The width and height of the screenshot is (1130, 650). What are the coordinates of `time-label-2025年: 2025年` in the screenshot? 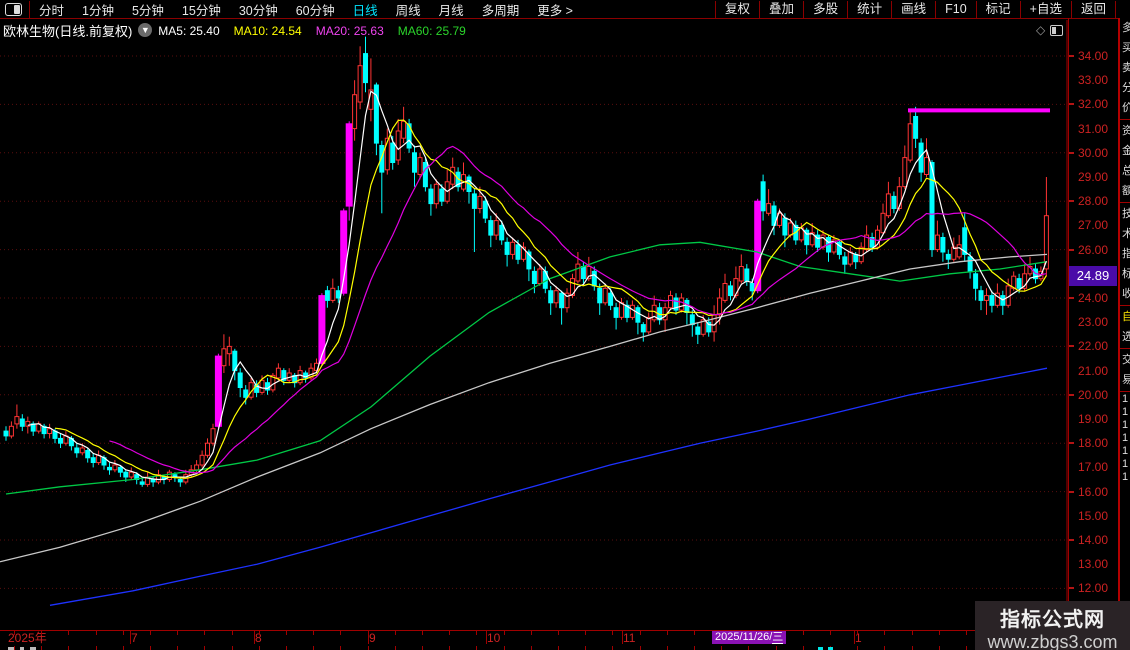 It's located at (27, 638).